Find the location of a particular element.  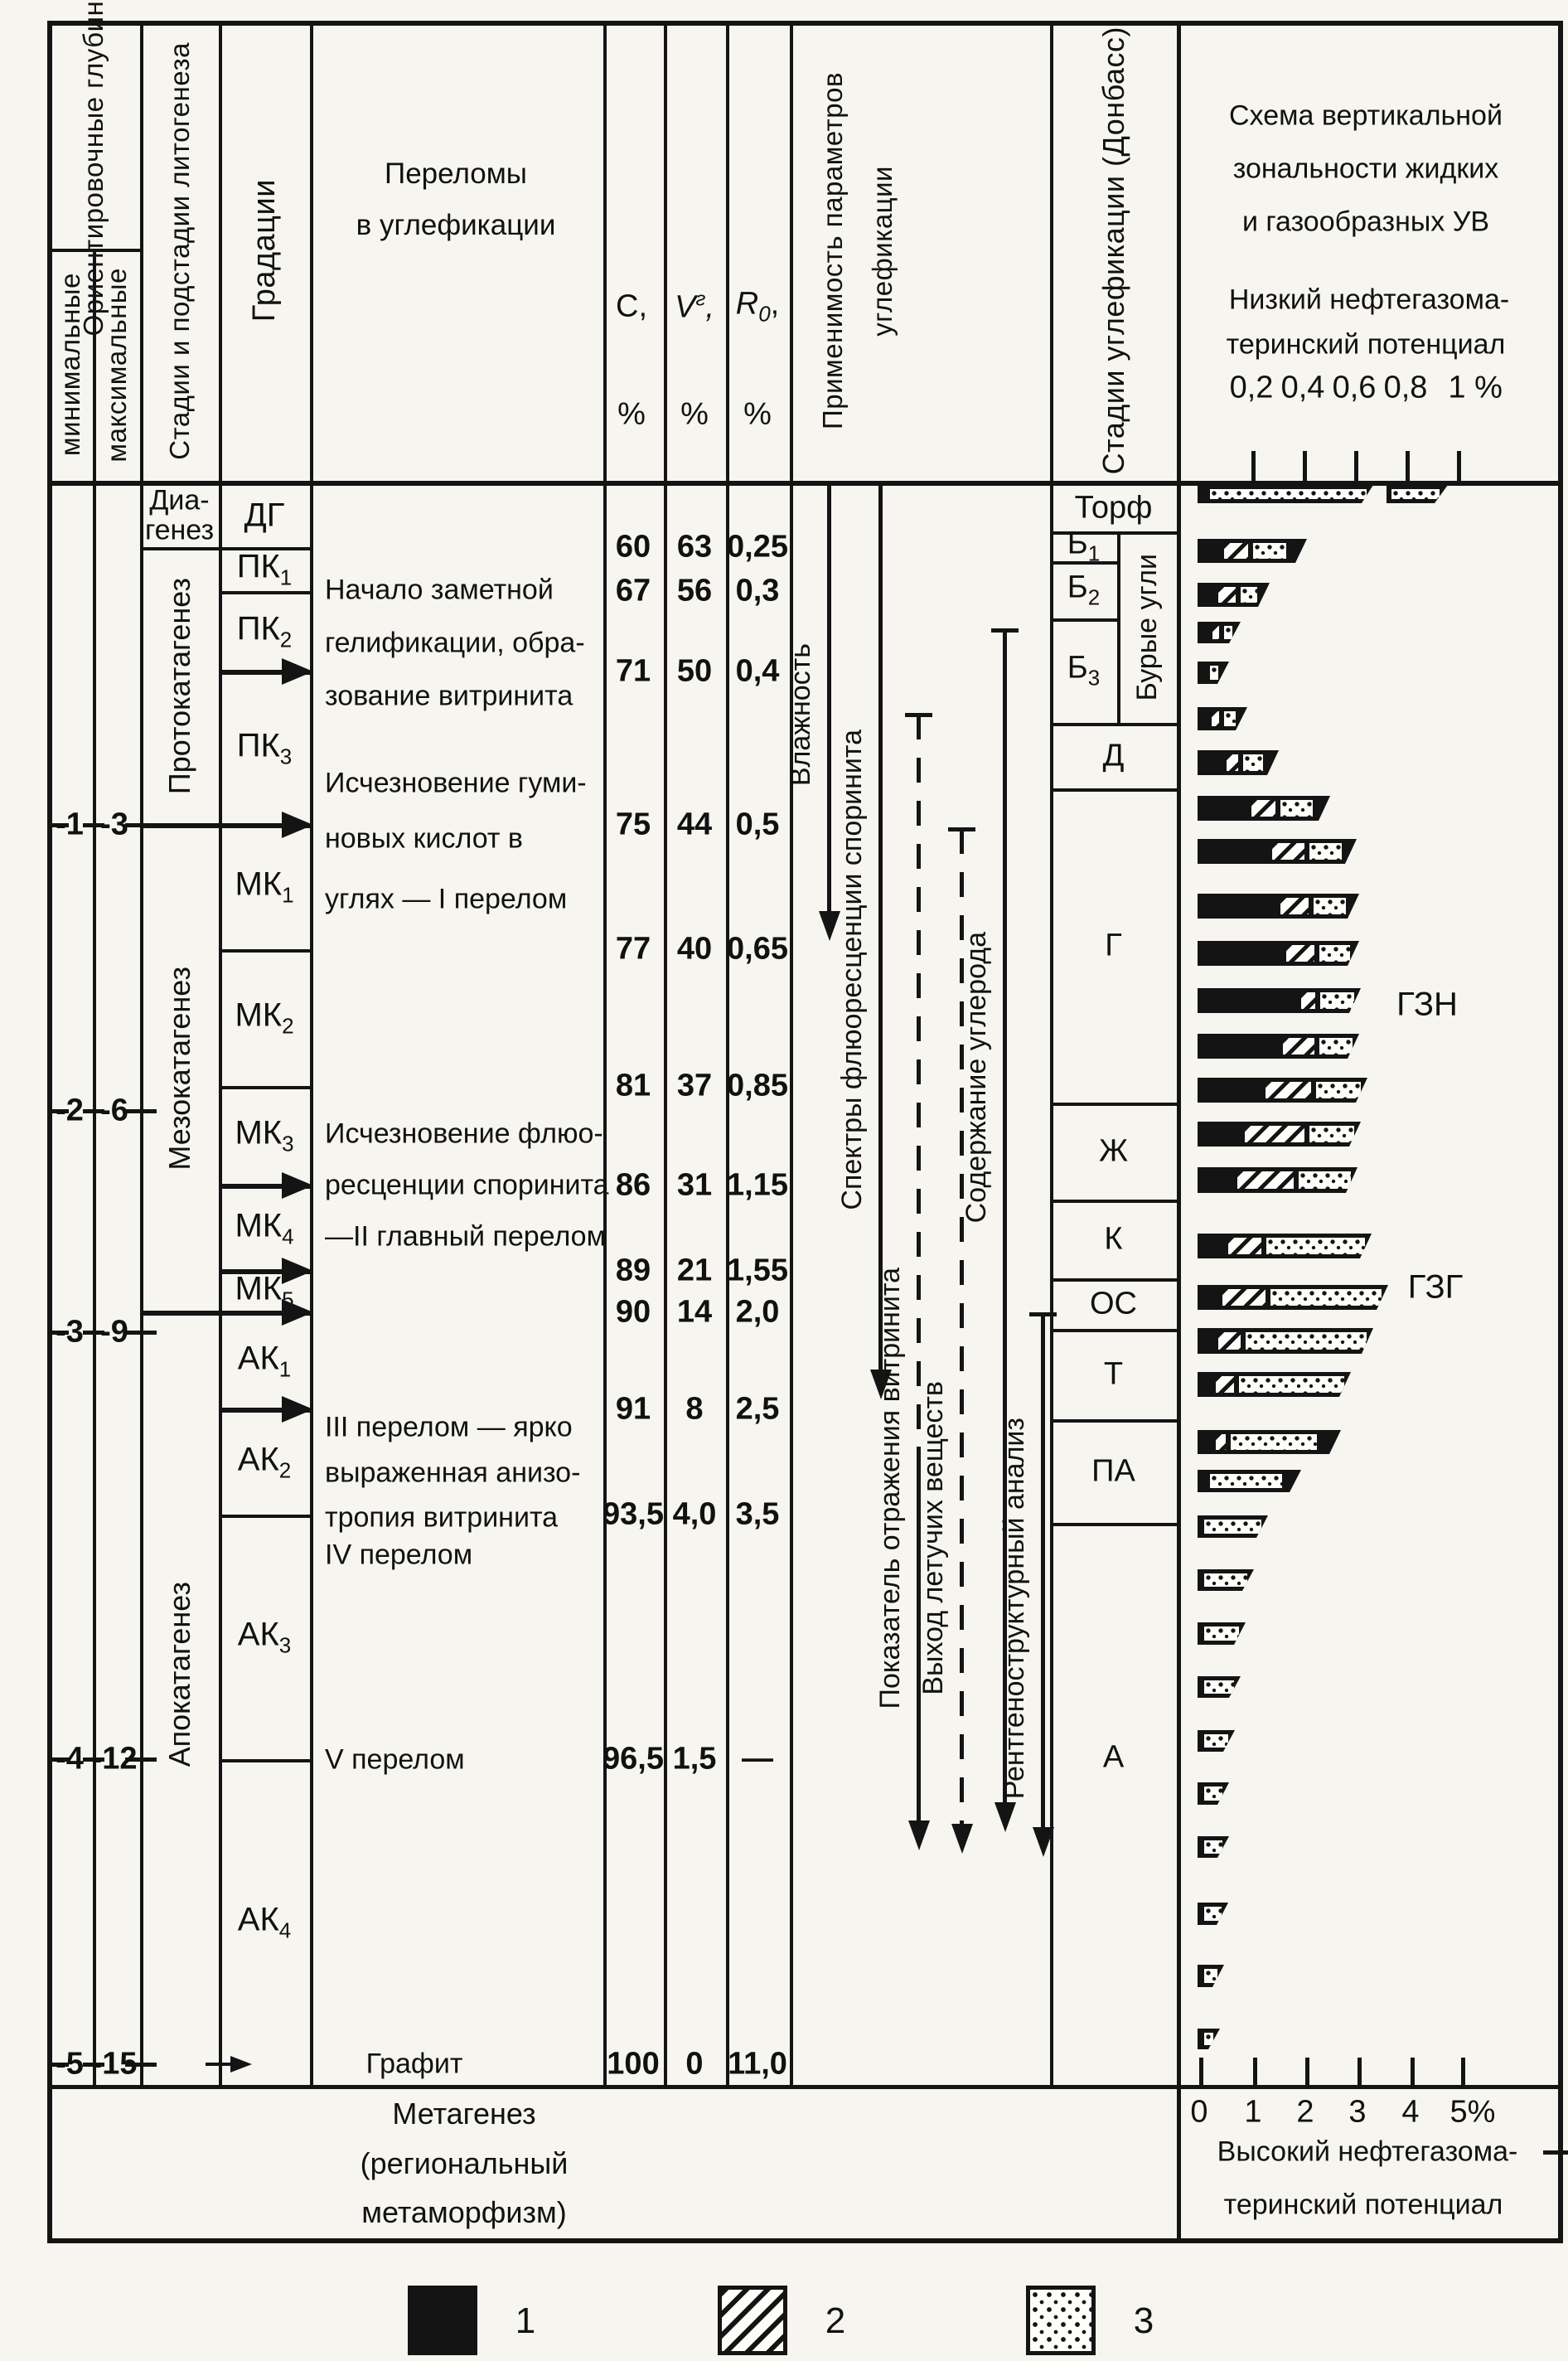

col-line-grad_brk is located at coordinates (311, 1053).